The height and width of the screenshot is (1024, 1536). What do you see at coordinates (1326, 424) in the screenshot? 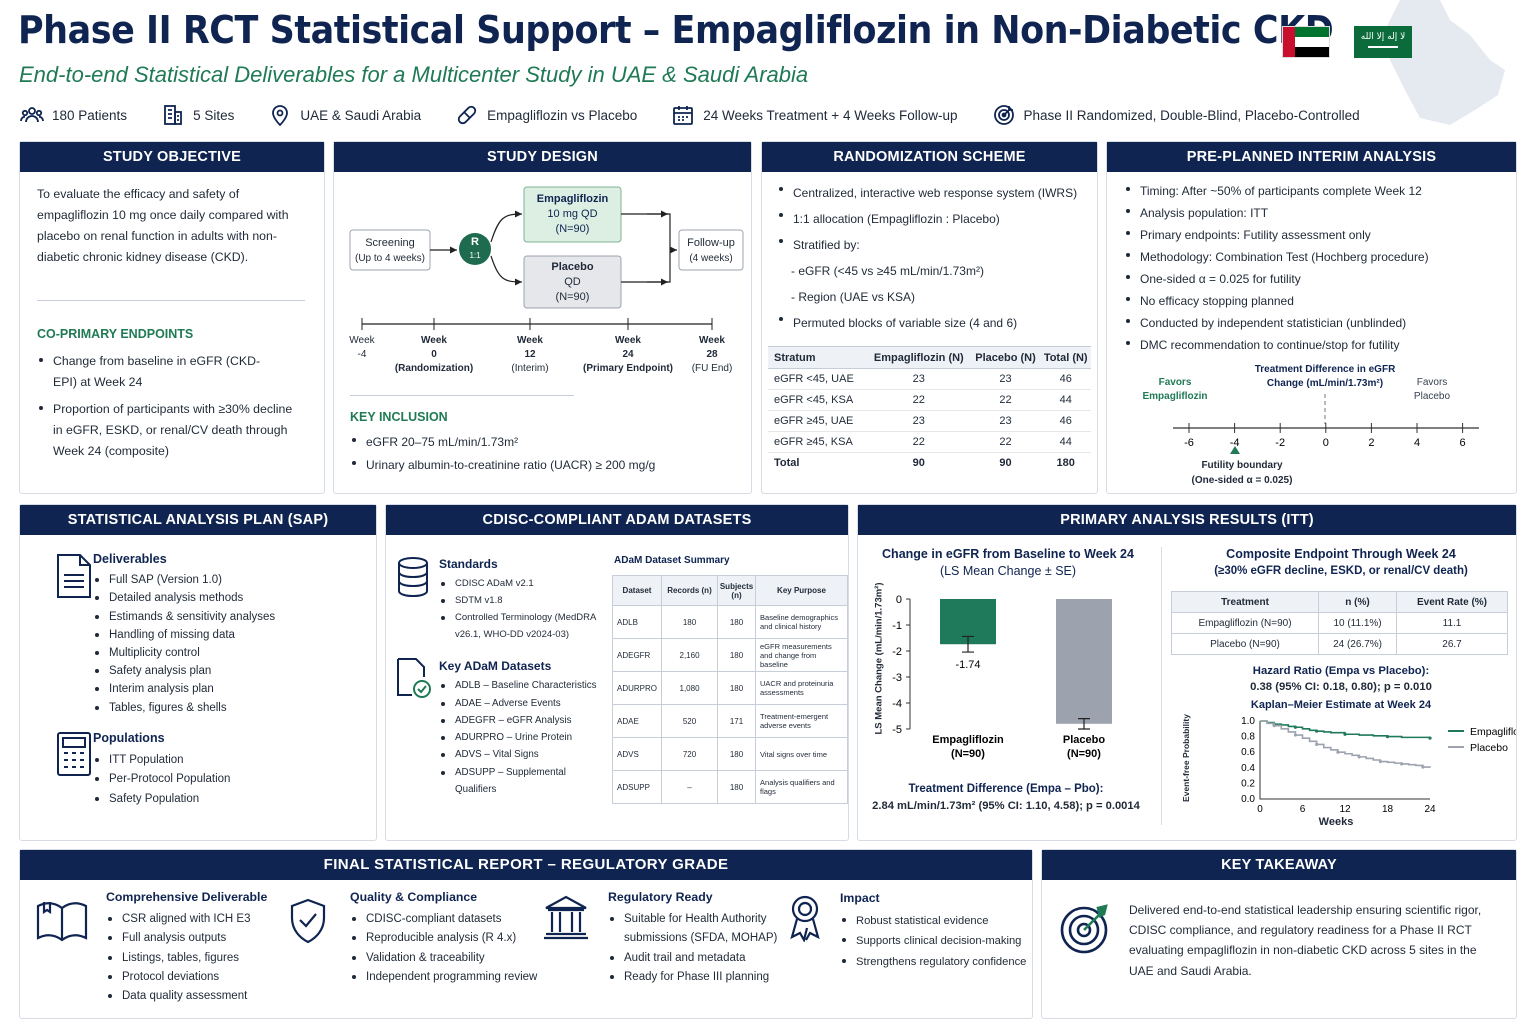
I see `interim-axis: -6 -4 -2 0 2 4 6` at bounding box center [1326, 424].